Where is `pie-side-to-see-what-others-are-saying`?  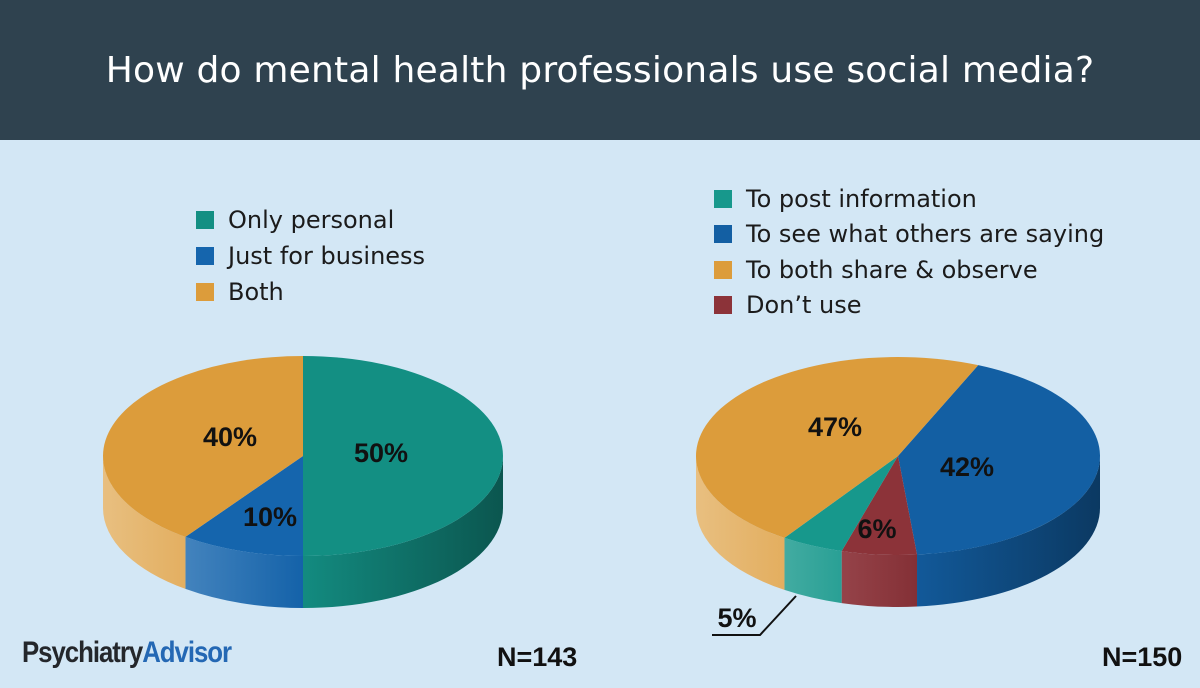
pie-side-to-see-what-others-are-saying is located at coordinates (1008, 531).